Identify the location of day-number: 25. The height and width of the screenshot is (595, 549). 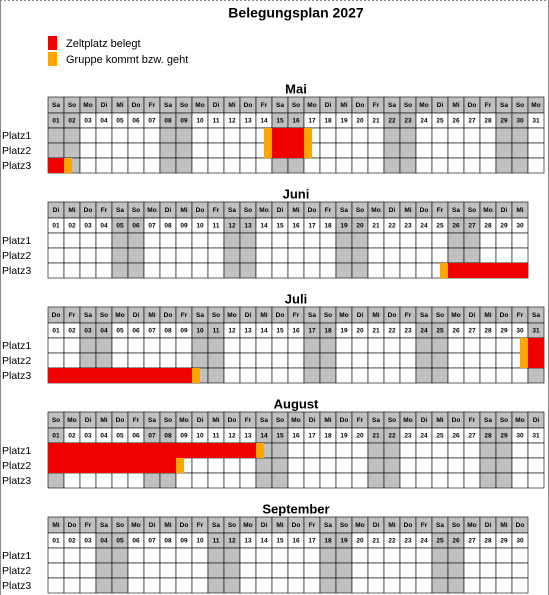
(440, 331).